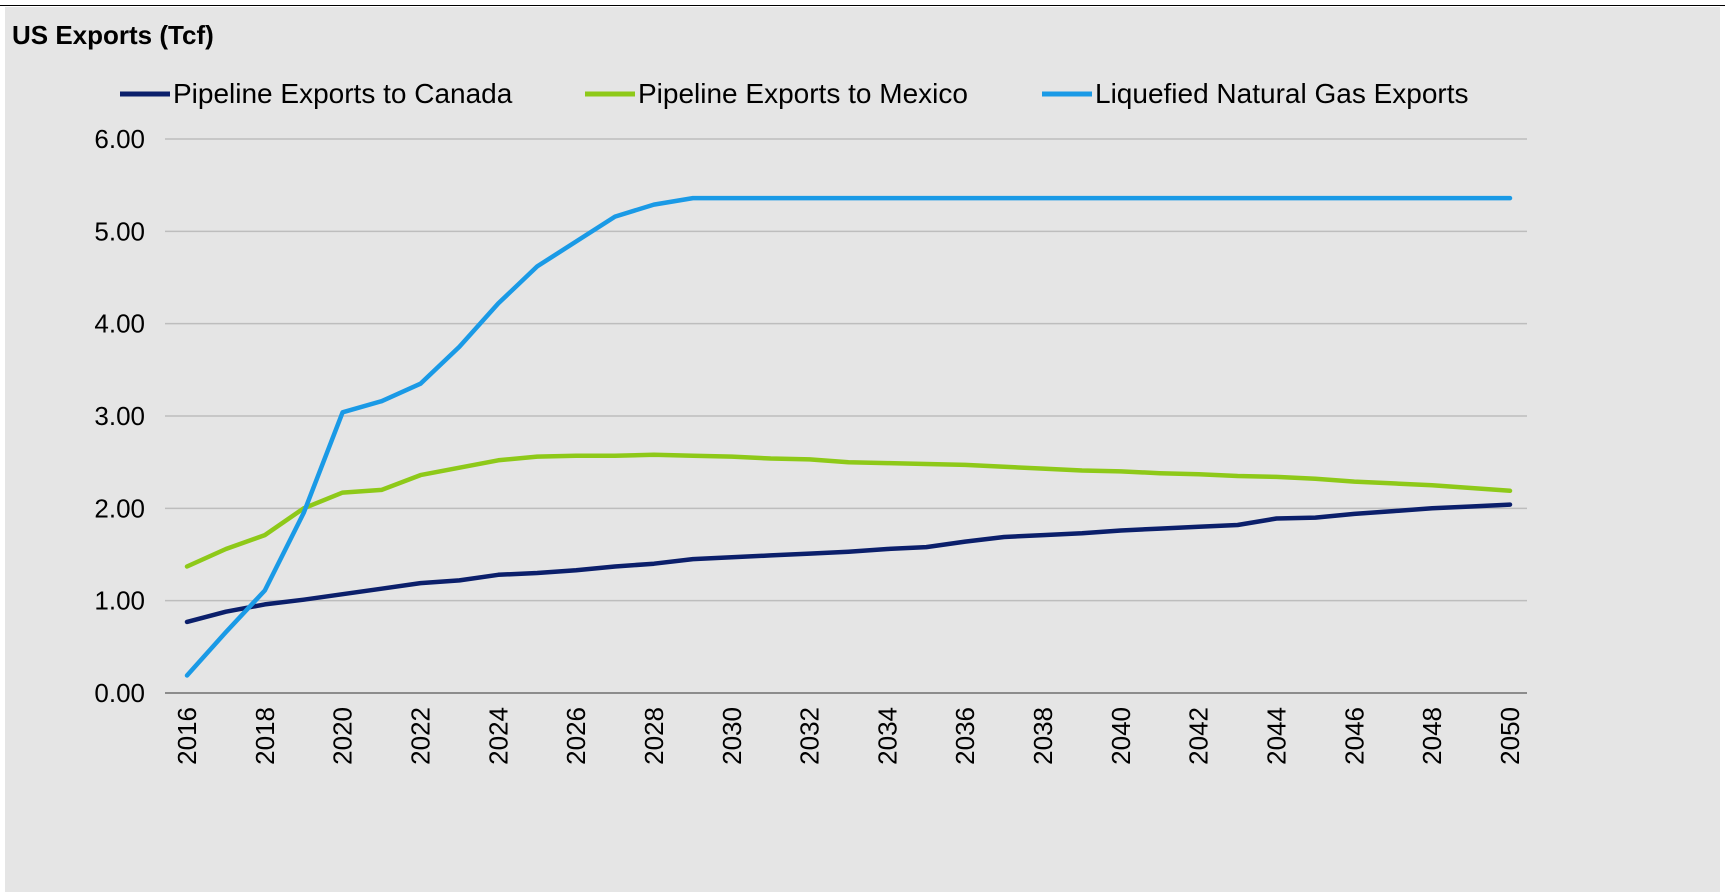  What do you see at coordinates (1277, 736) in the screenshot?
I see `x-tick-label: 2044` at bounding box center [1277, 736].